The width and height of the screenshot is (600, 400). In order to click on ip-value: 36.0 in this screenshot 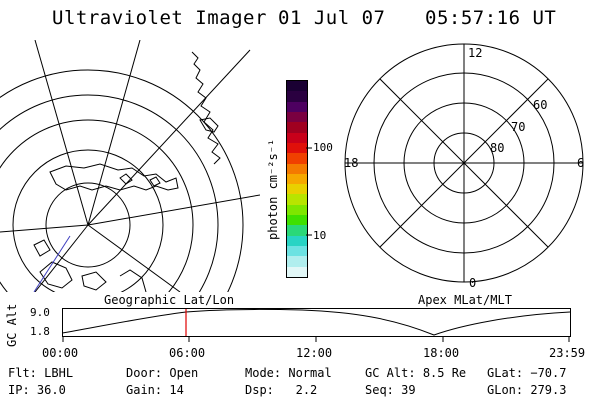, I will do `click(51, 390)`.